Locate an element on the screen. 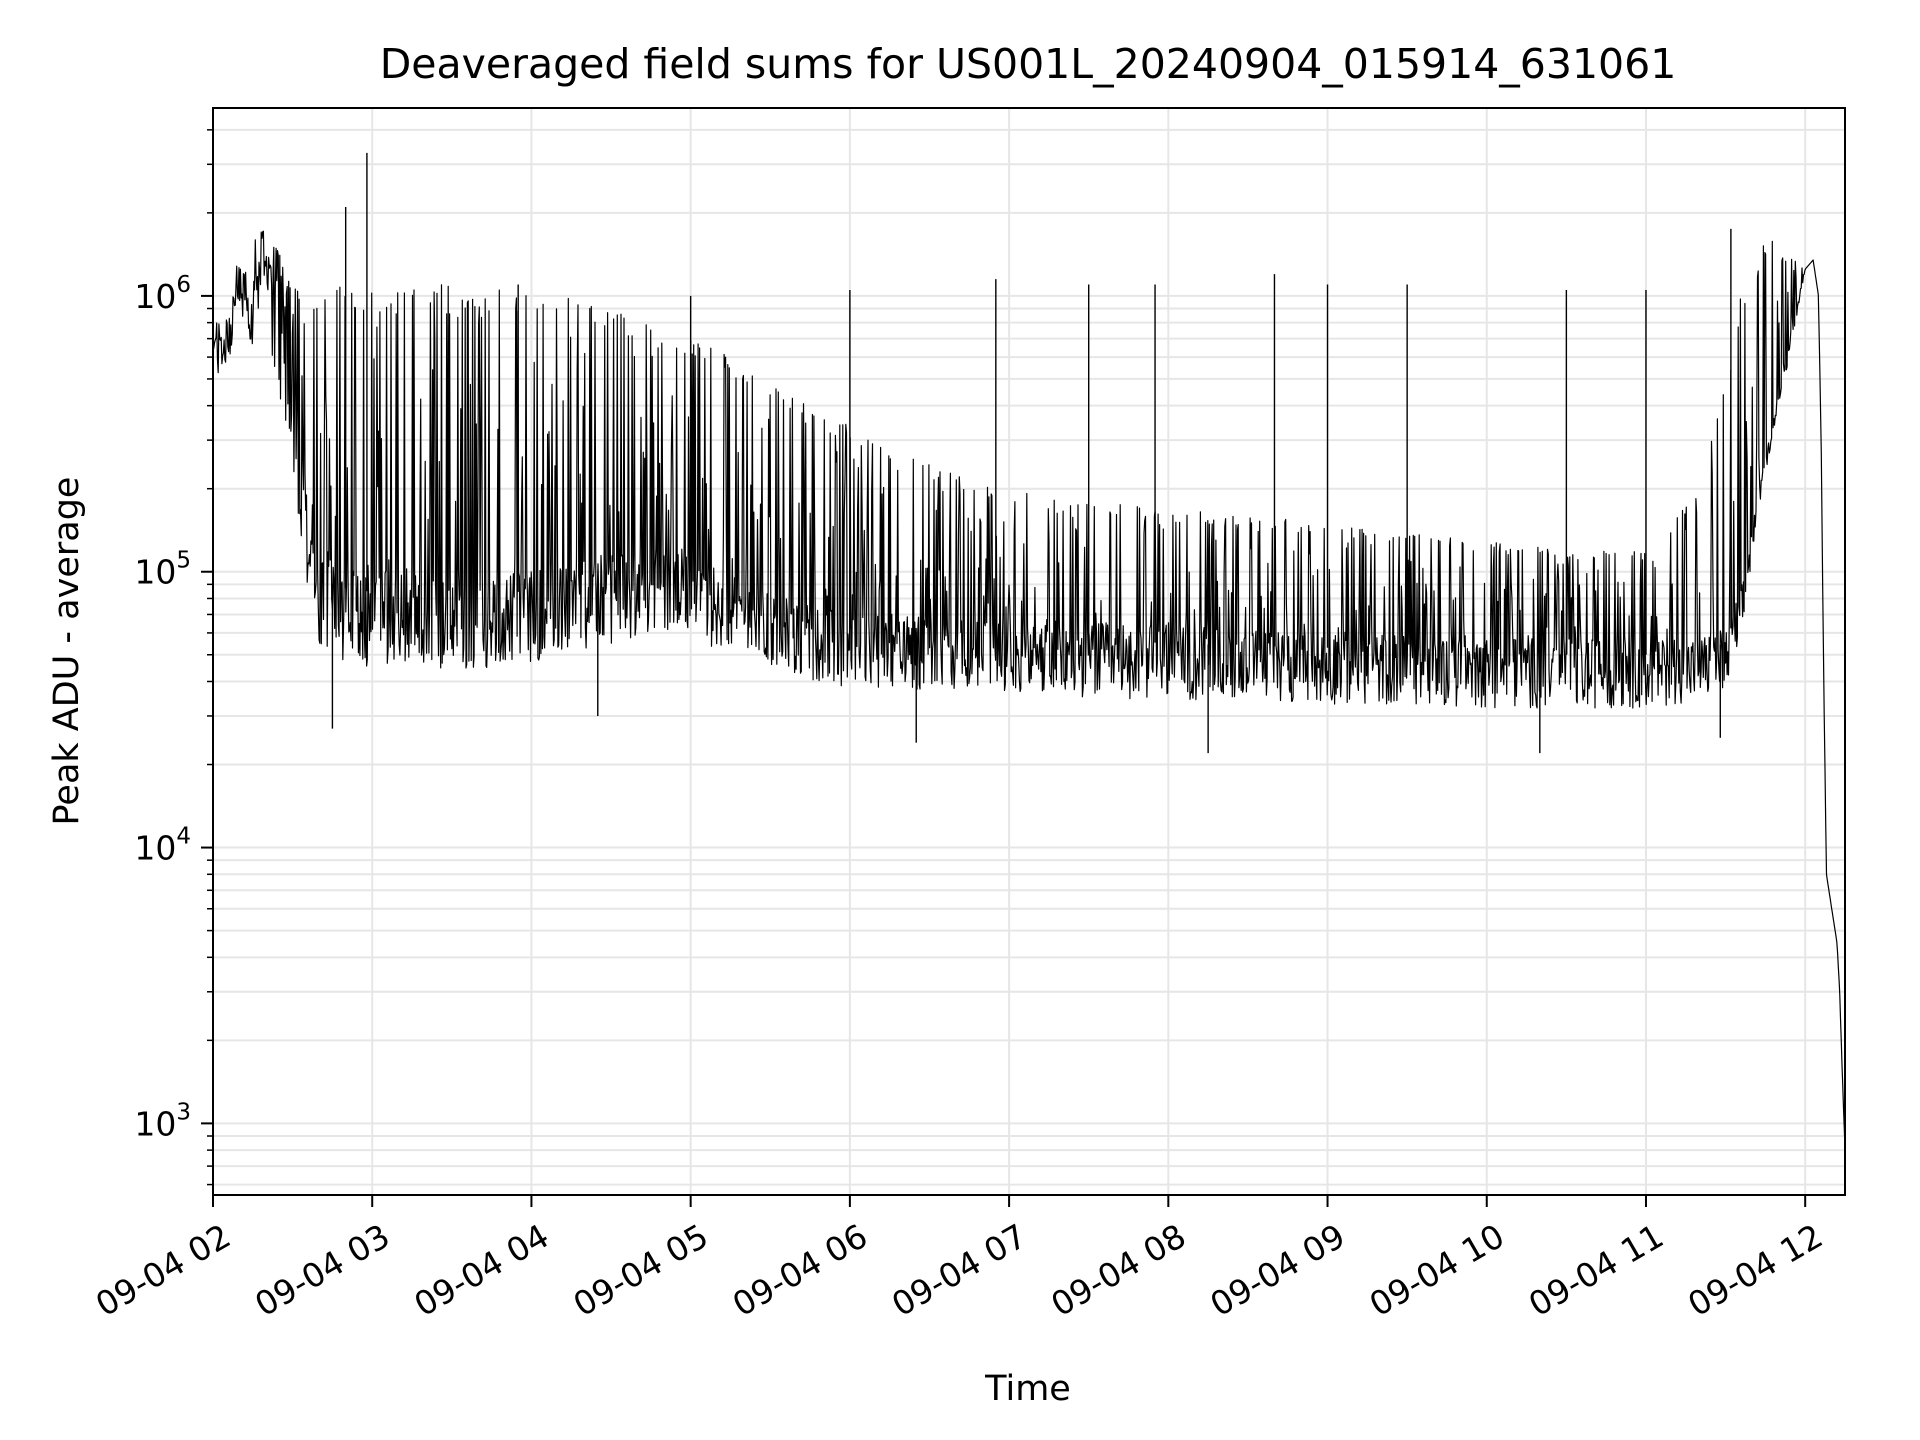  y-axis-ticks: 10³ 10⁴ 10⁵ 10⁶ is located at coordinates (173, 657).